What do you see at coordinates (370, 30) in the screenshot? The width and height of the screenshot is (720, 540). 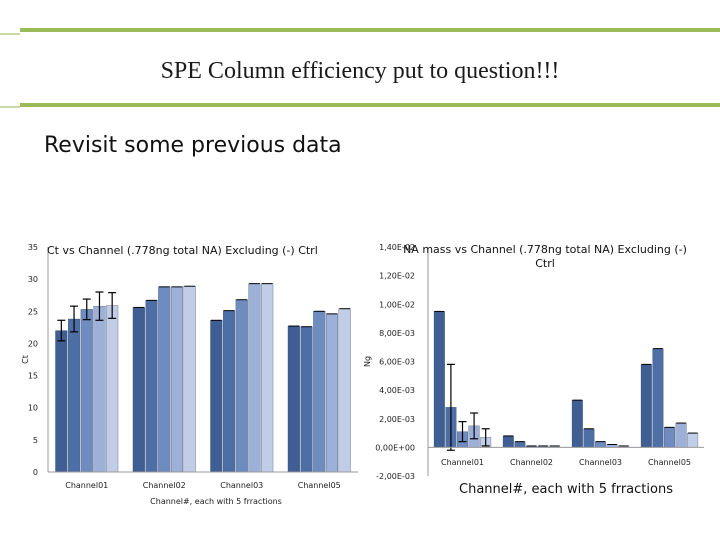 I see `top-accent-rule` at bounding box center [370, 30].